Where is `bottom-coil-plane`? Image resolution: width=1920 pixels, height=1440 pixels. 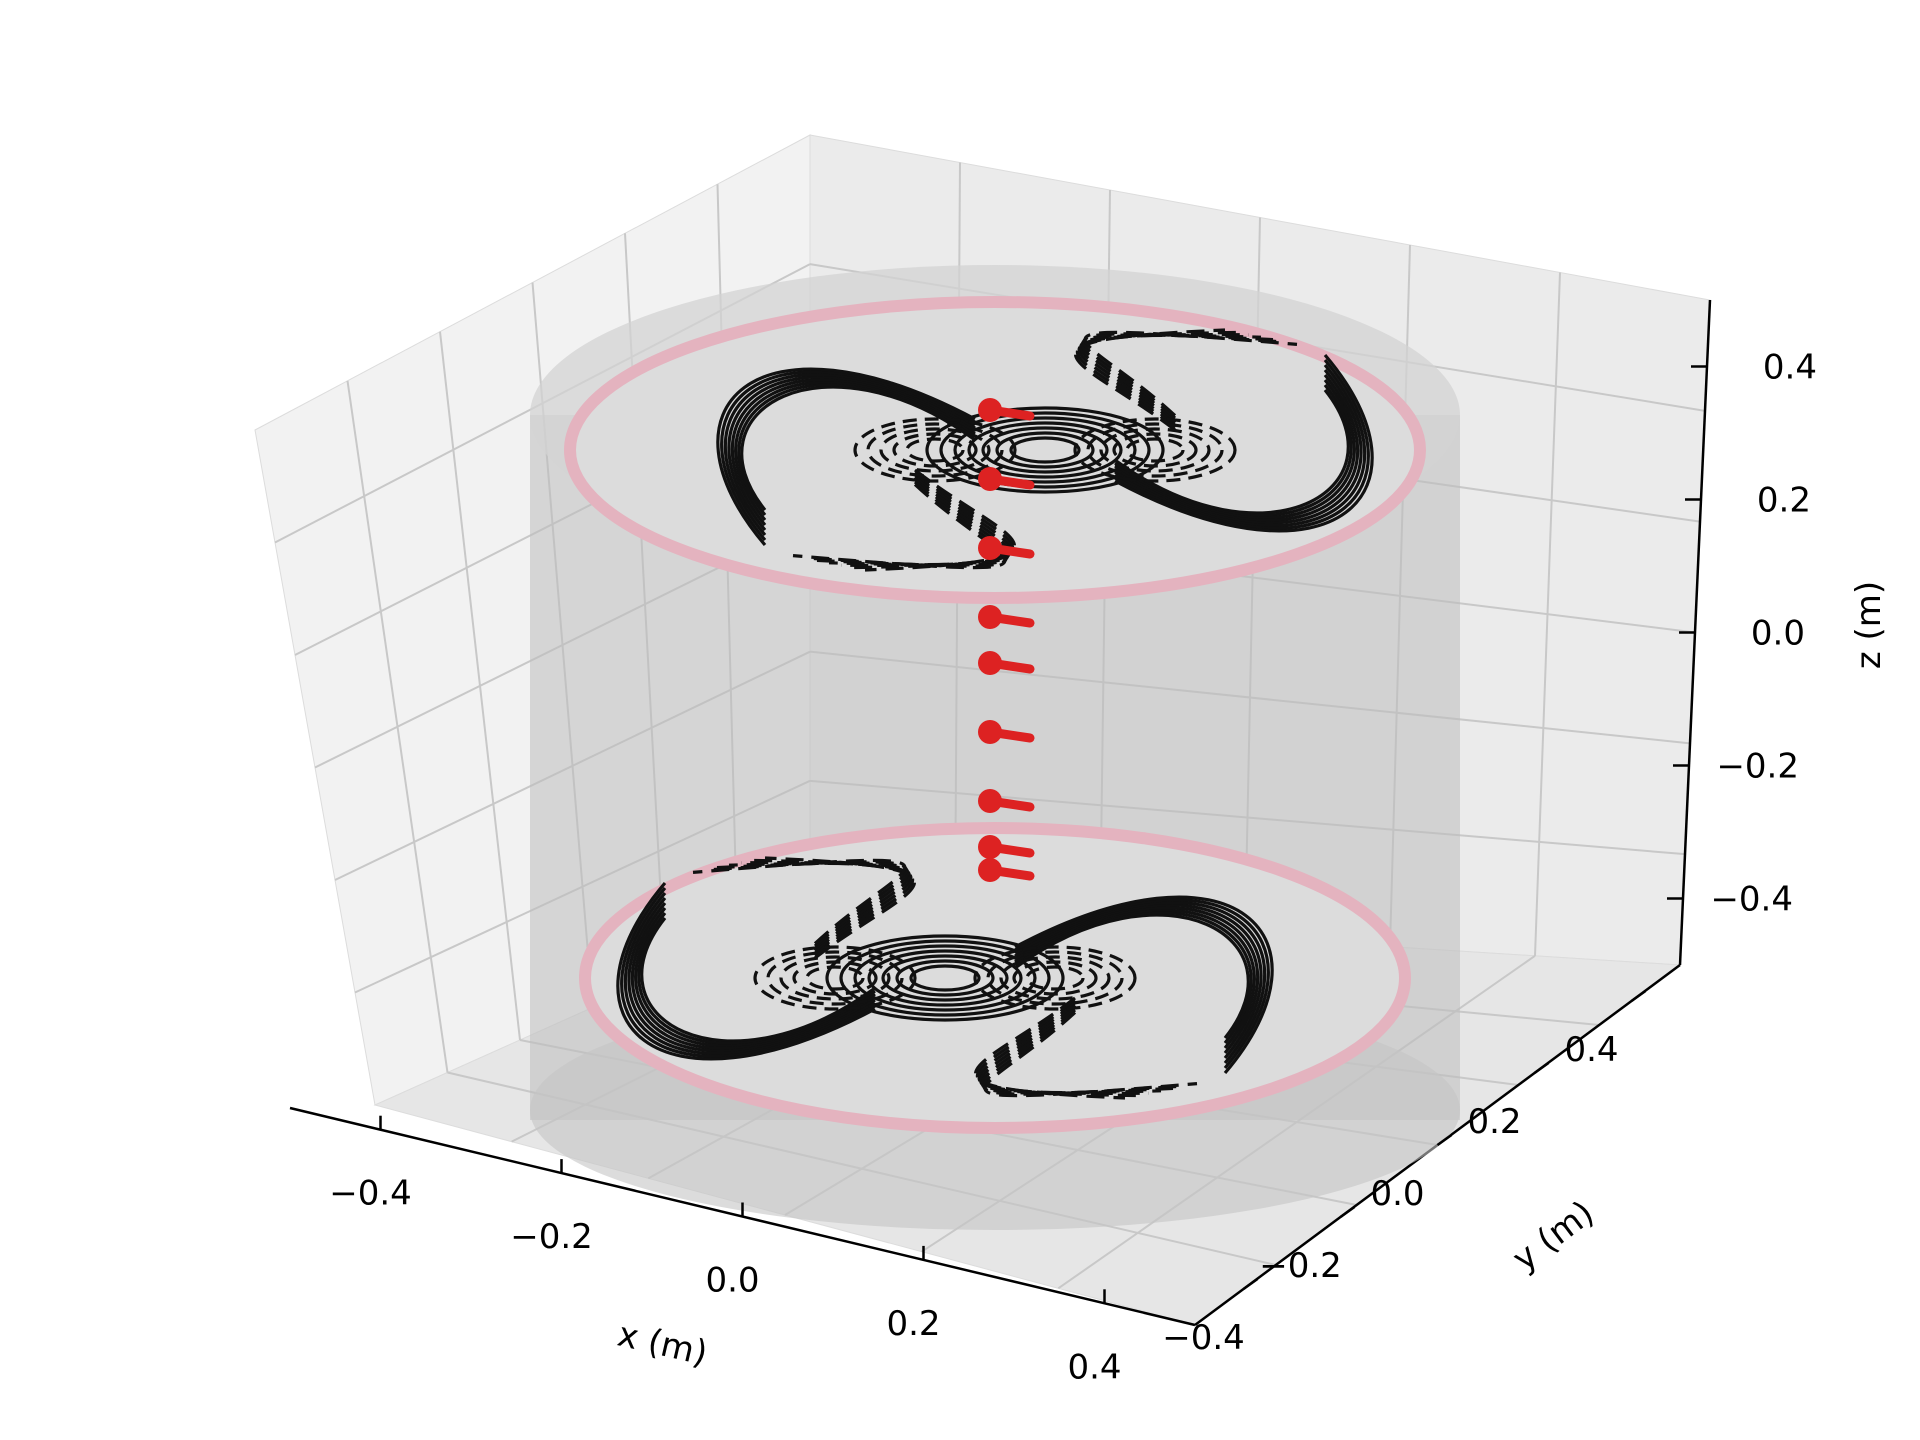 bottom-coil-plane is located at coordinates (995, 978).